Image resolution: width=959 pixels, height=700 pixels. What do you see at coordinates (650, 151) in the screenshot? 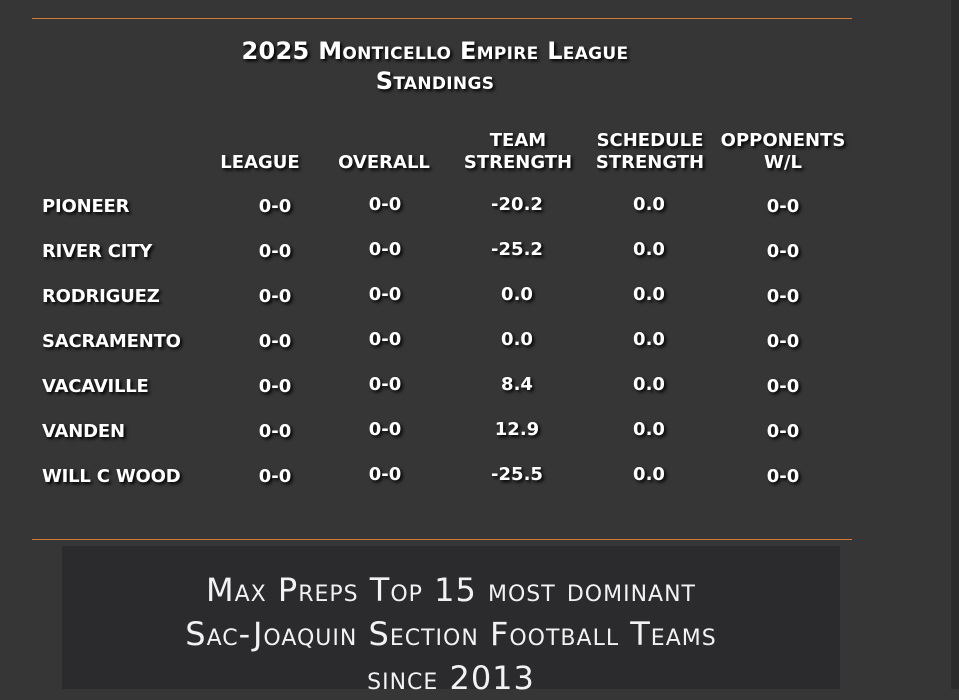
I see `col-schedule-strength: SCHEDULE STRENGTH` at bounding box center [650, 151].